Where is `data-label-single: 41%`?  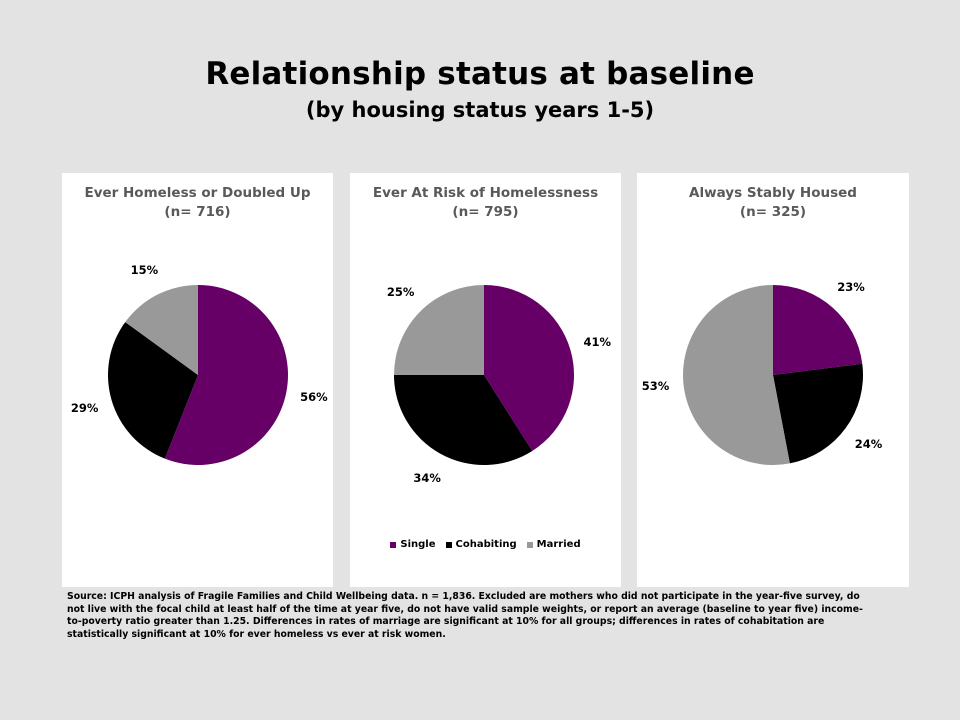 data-label-single: 41% is located at coordinates (597, 342).